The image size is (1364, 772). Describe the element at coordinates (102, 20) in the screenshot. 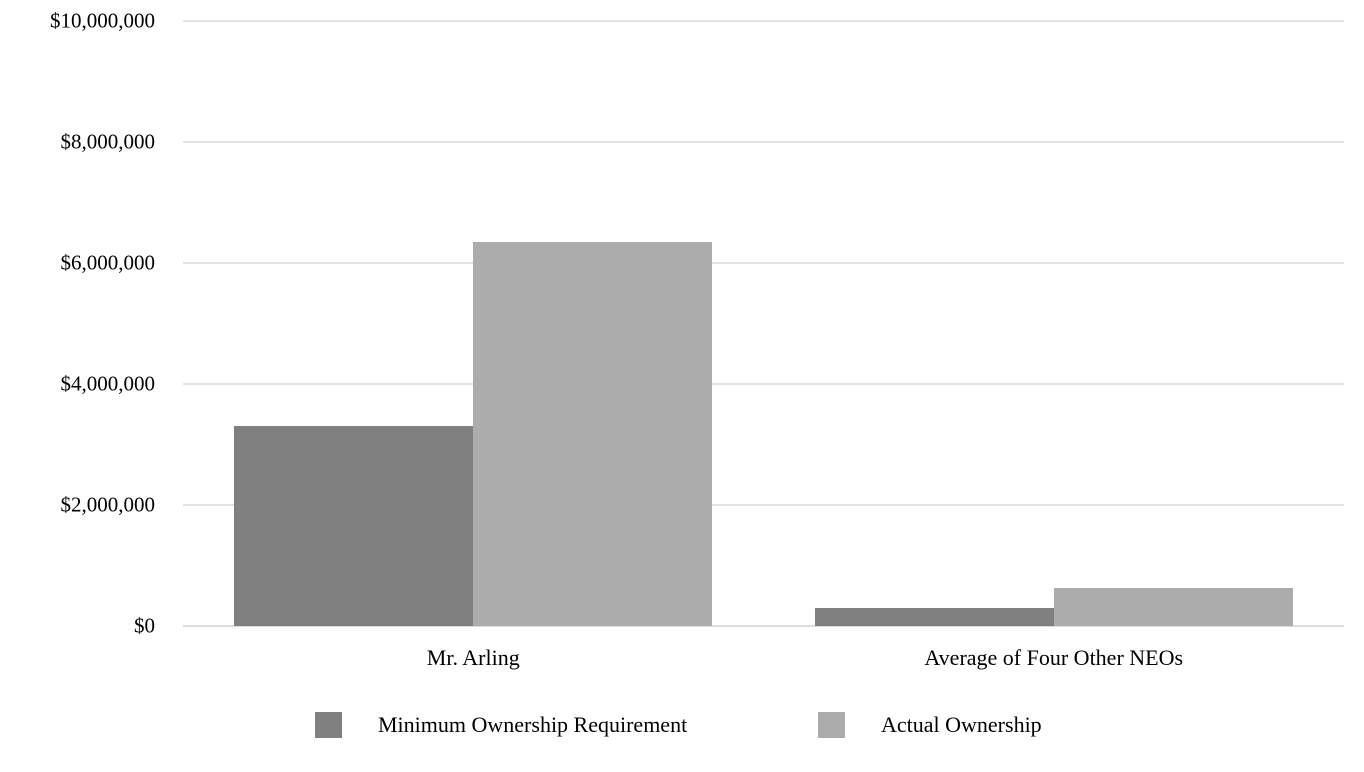

I see `y-tick-label: $10,000,000` at that location.